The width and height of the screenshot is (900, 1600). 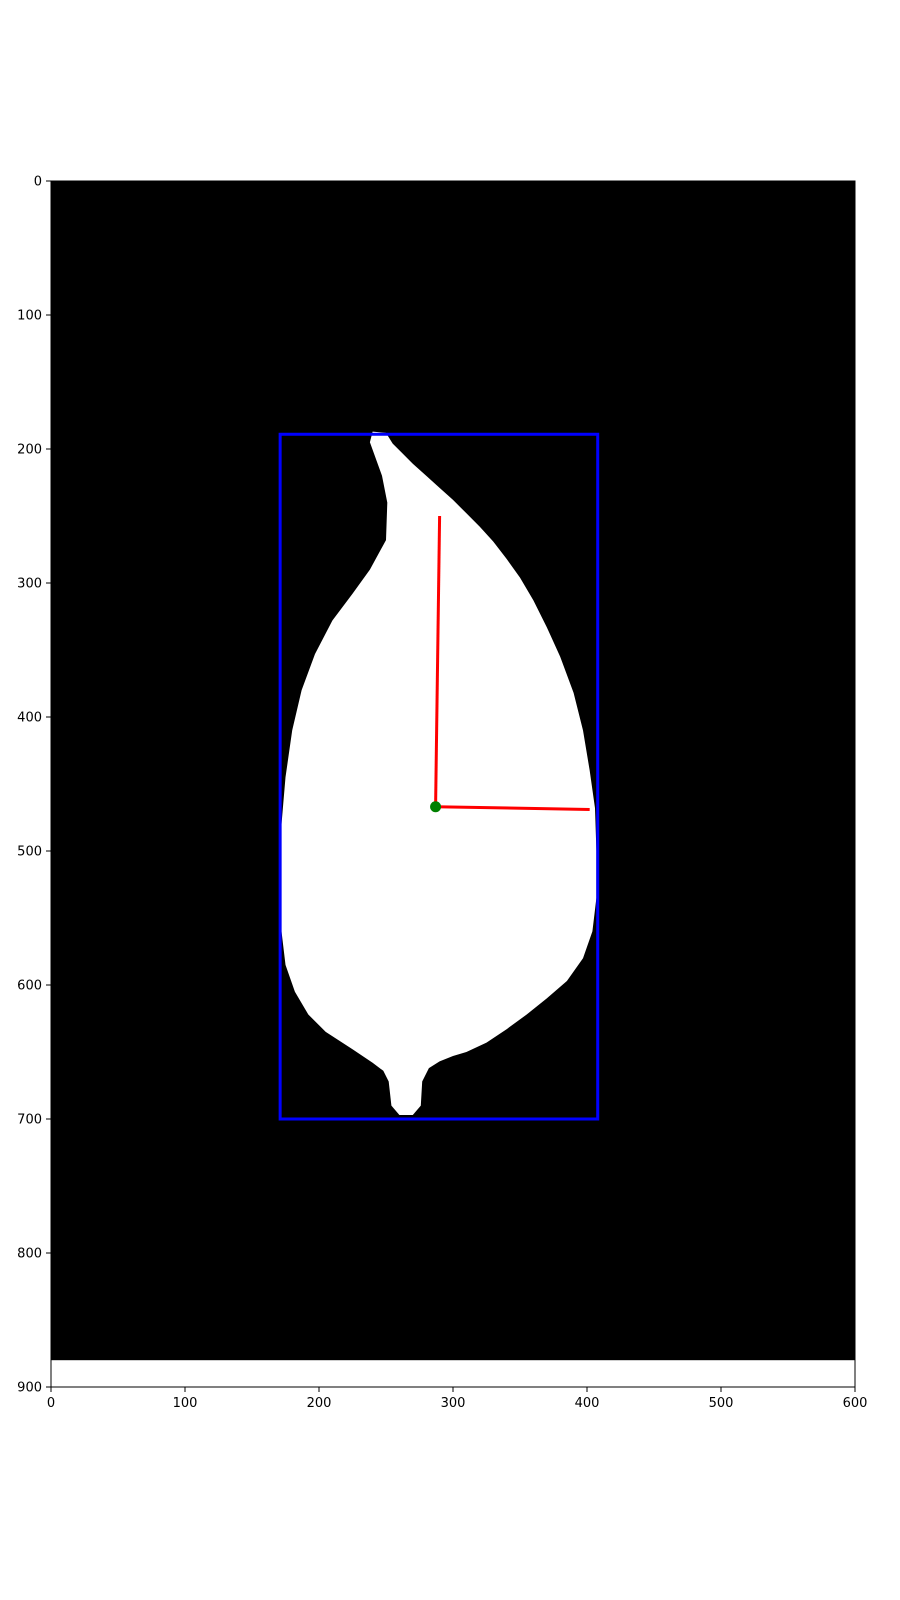 What do you see at coordinates (438, 661) in the screenshot?
I see `major-axis-line` at bounding box center [438, 661].